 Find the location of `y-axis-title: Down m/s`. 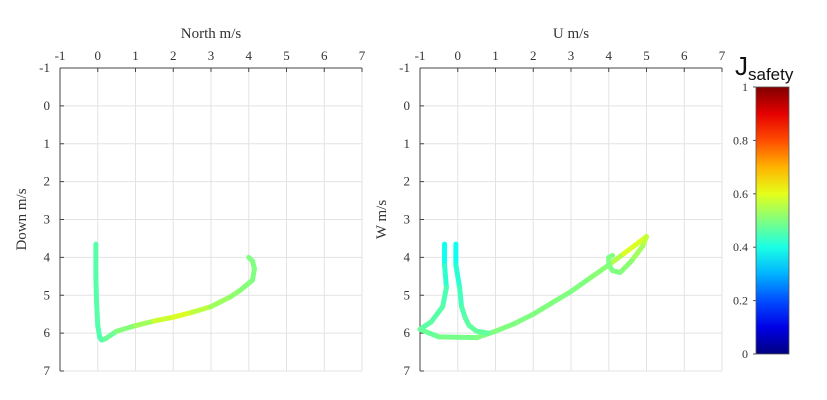

y-axis-title: Down m/s is located at coordinates (22, 219).